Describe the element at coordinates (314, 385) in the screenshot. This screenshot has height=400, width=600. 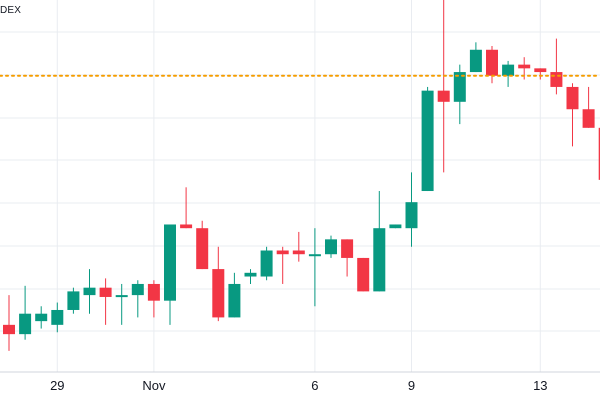
I see `x-tick-label: 6` at that location.